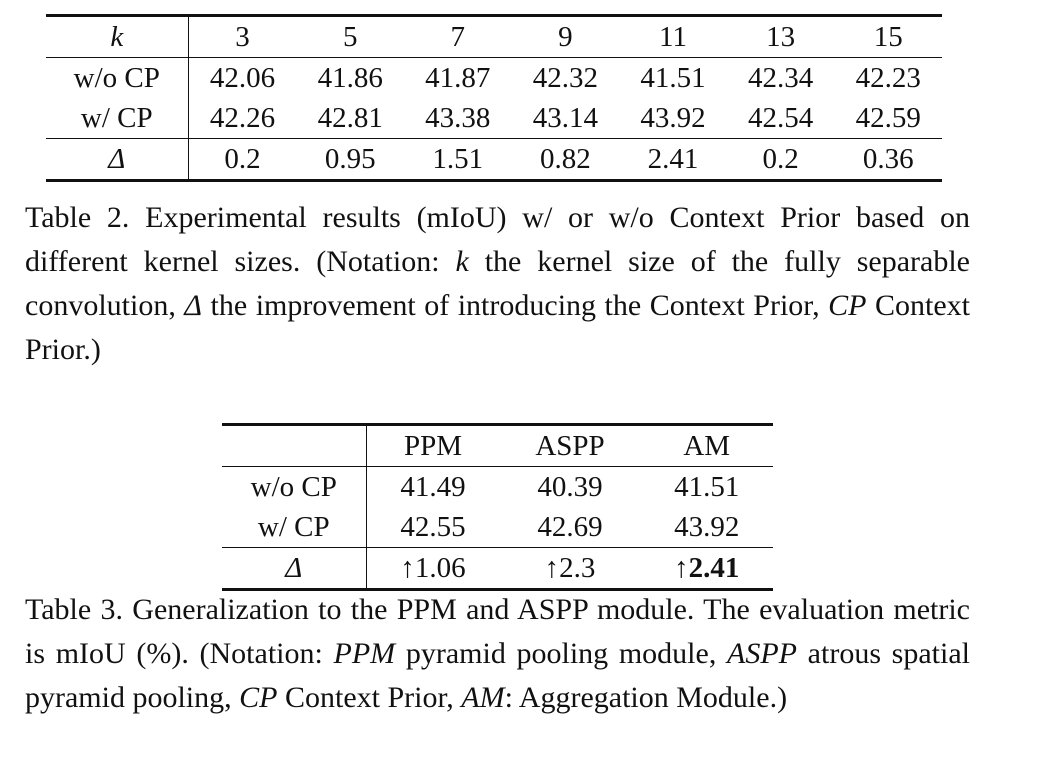 This screenshot has width=1049, height=784. Describe the element at coordinates (714, 567) in the screenshot. I see `delta-value-best: 2.41` at that location.